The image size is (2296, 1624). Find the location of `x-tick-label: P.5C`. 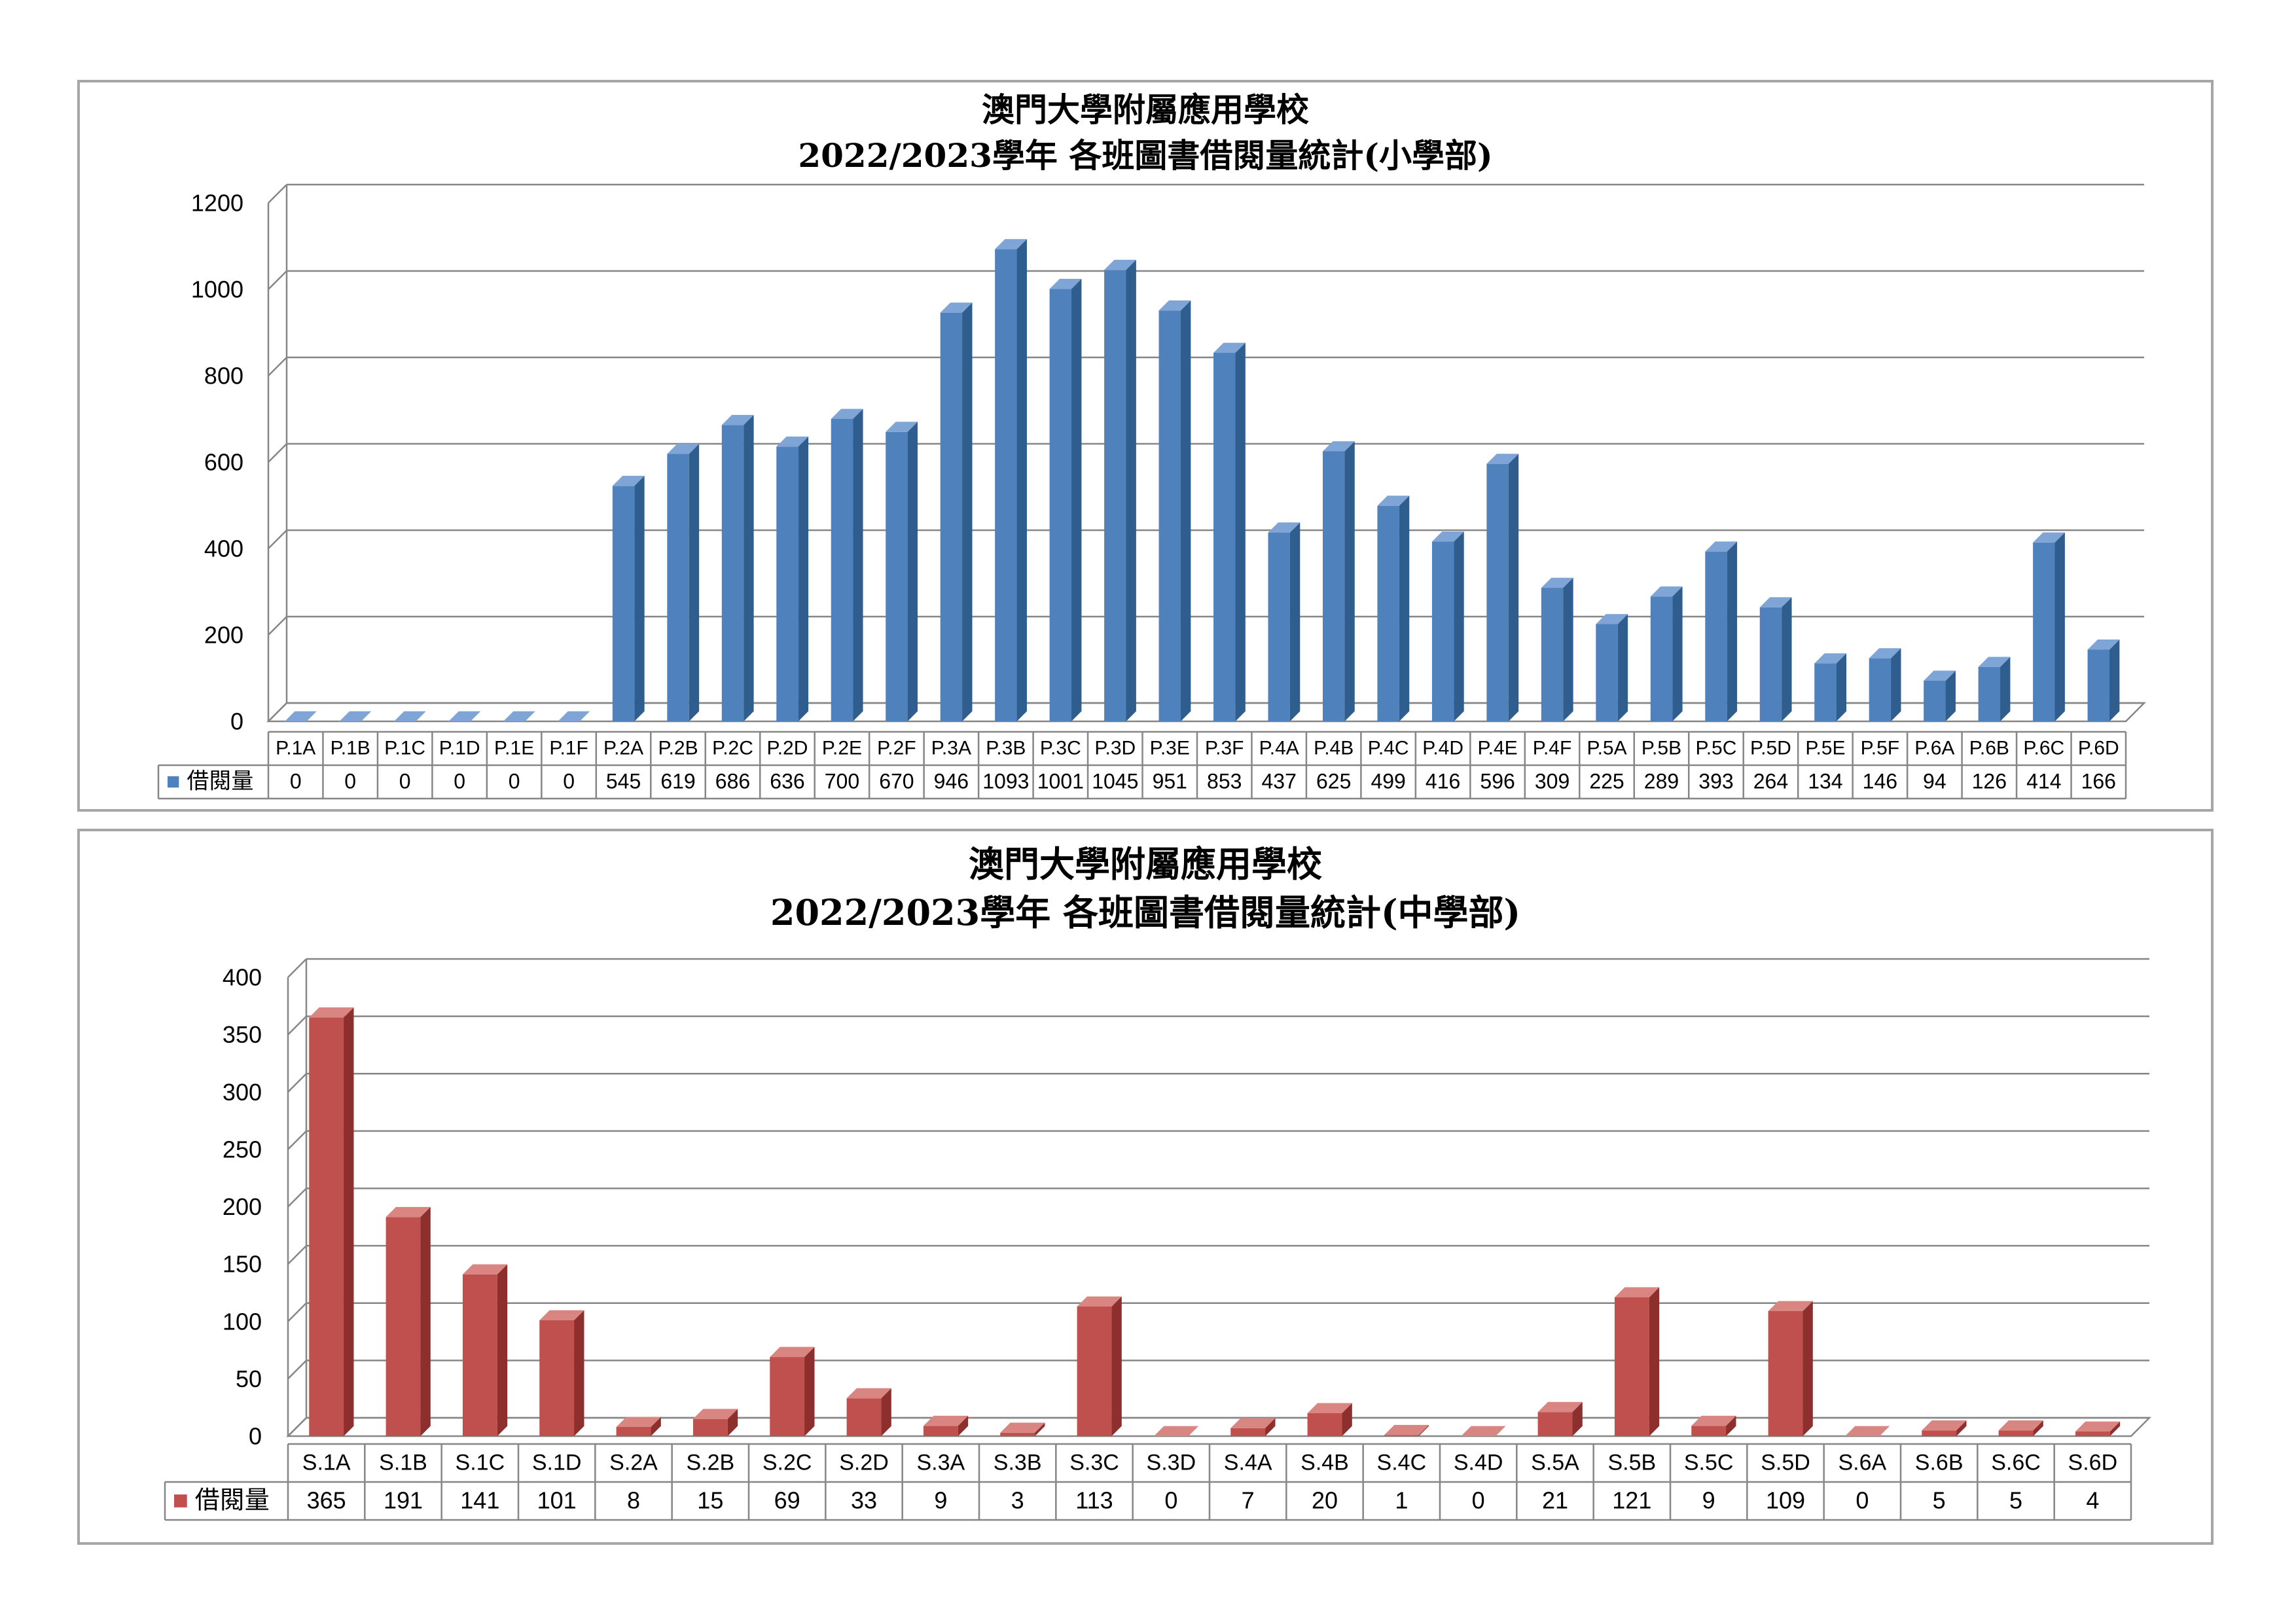

x-tick-label: P.5C is located at coordinates (1716, 749).